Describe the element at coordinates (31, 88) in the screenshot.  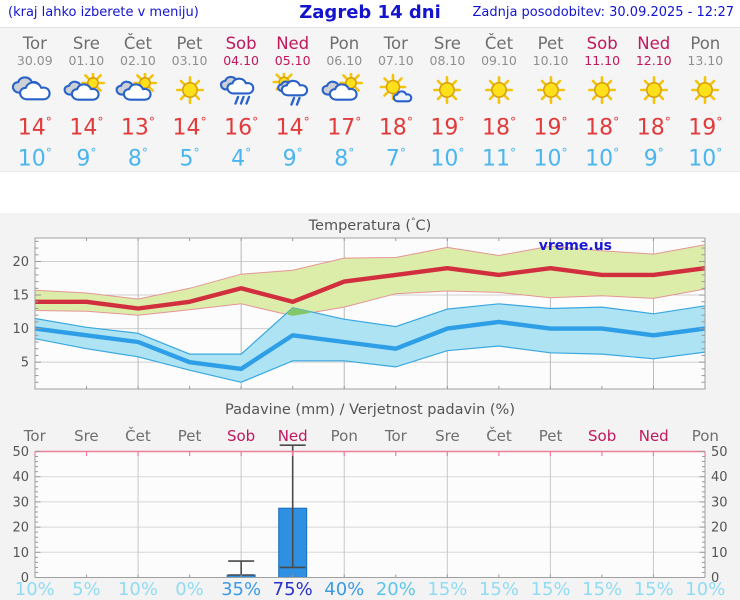
I see `cloudy-icon` at that location.